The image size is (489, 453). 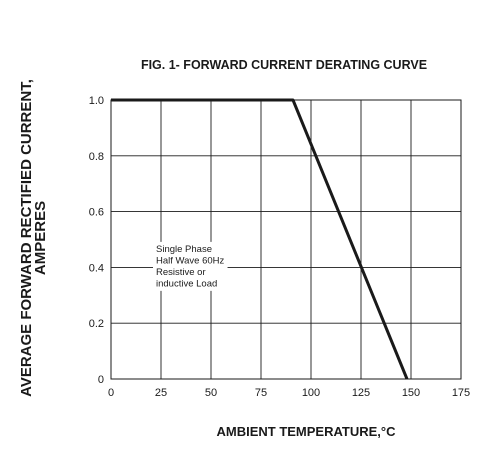 What do you see at coordinates (96, 213) in the screenshot?
I see `y-tick-label: 0.6` at bounding box center [96, 213].